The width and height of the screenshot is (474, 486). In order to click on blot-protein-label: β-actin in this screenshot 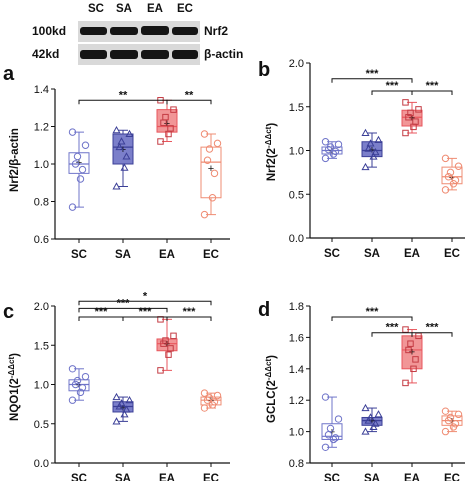, I will do `click(223, 54)`.